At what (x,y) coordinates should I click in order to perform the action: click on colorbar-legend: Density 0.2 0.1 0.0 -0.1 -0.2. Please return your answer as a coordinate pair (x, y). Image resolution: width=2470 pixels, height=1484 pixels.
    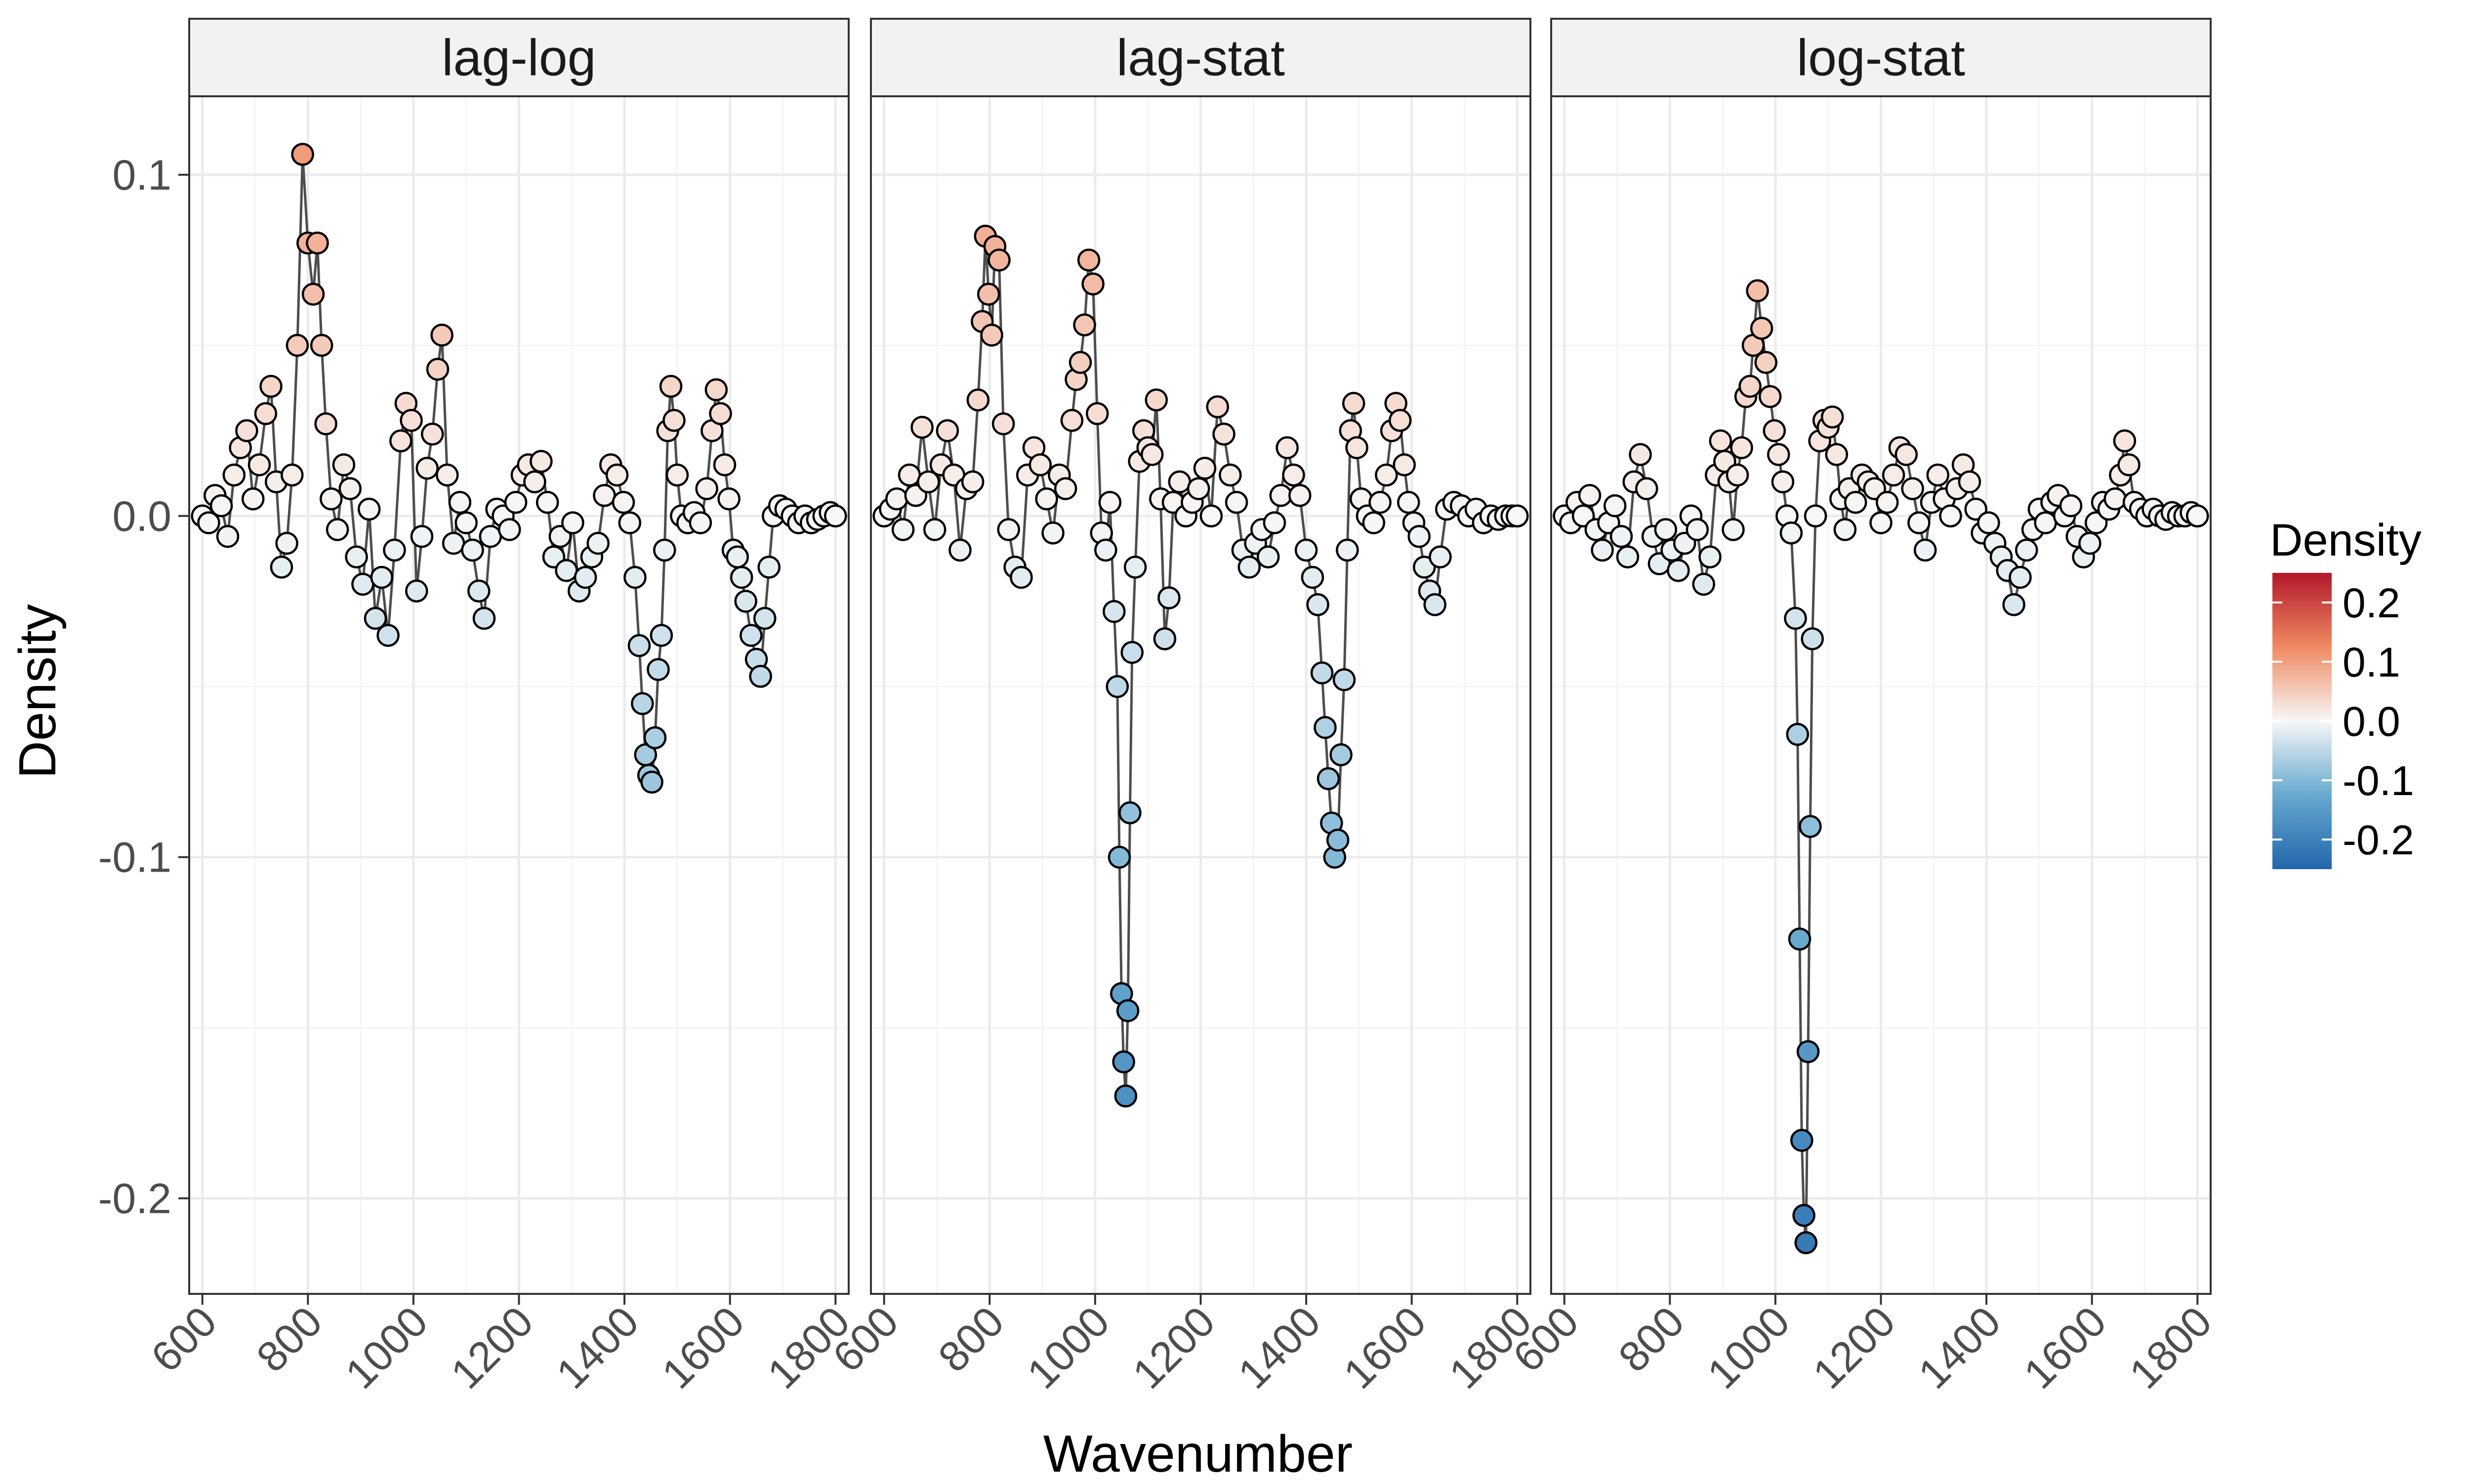
    Looking at the image, I should click on (2346, 692).